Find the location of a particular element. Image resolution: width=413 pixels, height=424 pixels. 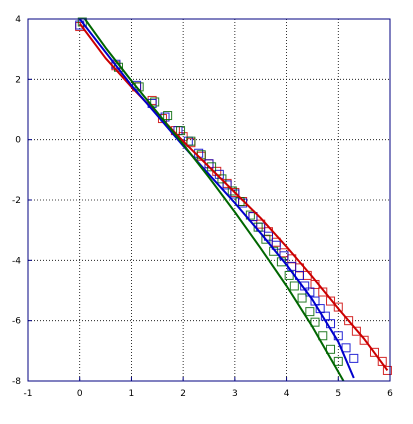

y-tick-label: 4 is located at coordinates (18, 20).